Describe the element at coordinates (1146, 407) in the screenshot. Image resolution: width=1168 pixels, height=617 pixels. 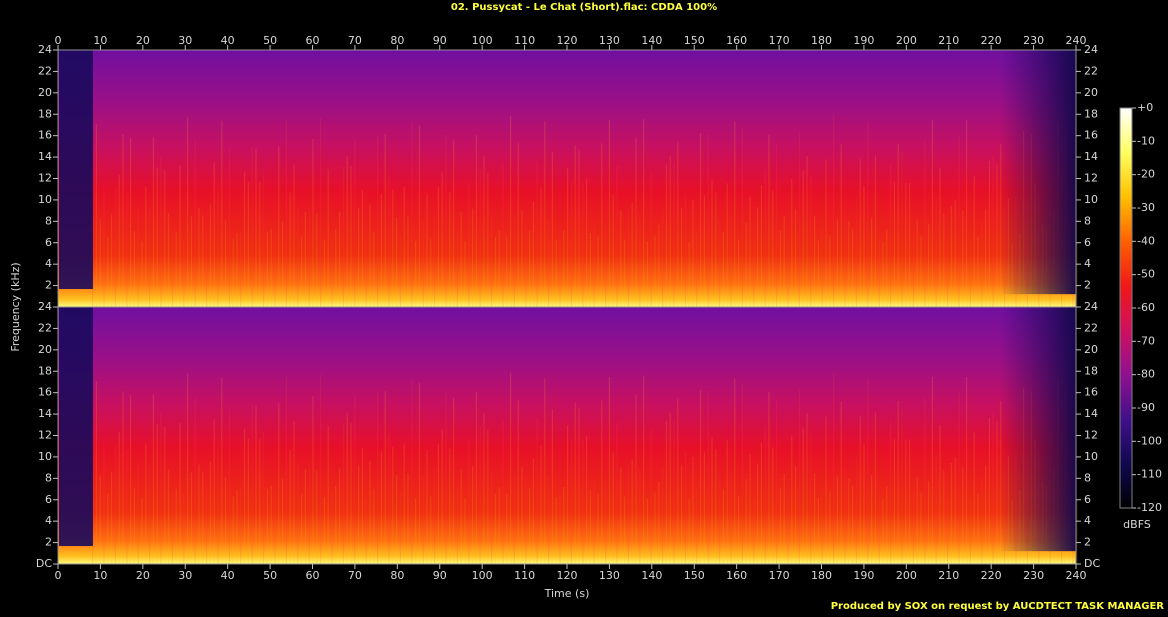
I see `colorbar-tick-label: -90` at that location.